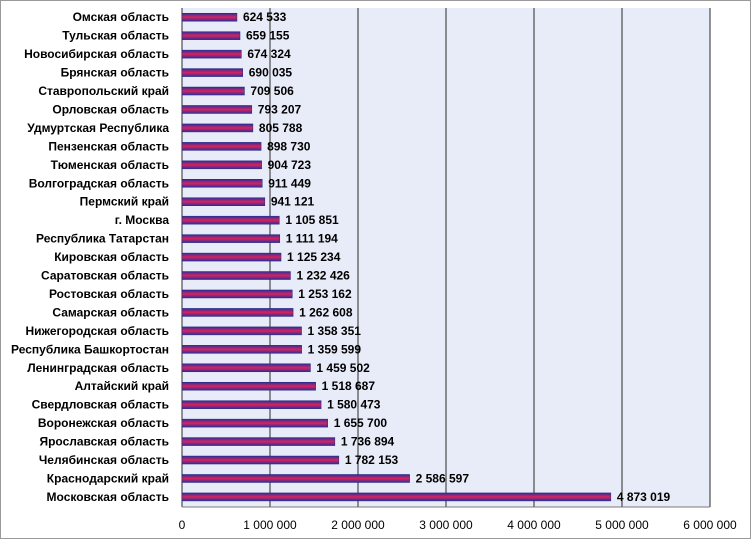 The height and width of the screenshot is (539, 751). Describe the element at coordinates (124, 202) in the screenshot. I see `category-label-10: Пермский край` at that location.